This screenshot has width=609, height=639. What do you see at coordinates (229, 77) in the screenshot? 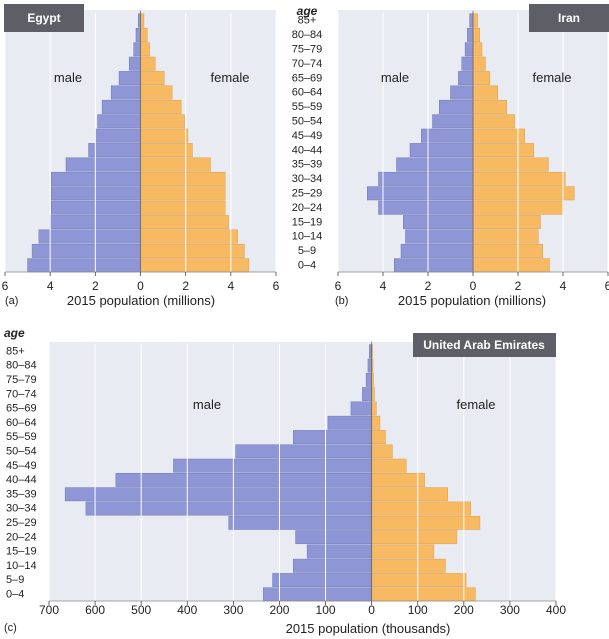
I see `egypt-female-label: female` at bounding box center [229, 77].